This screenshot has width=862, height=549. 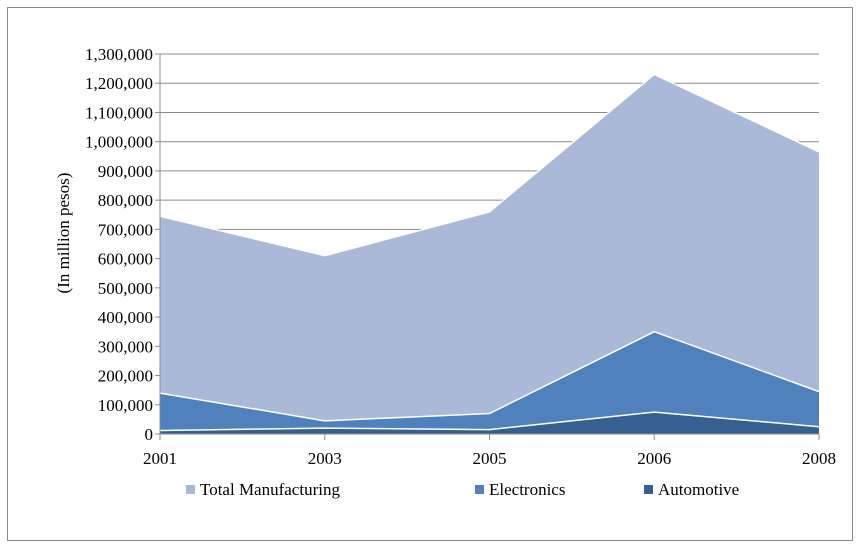 I want to click on x-tick-labels: 2001 2003 2005 2006 2008, so click(x=489, y=458).